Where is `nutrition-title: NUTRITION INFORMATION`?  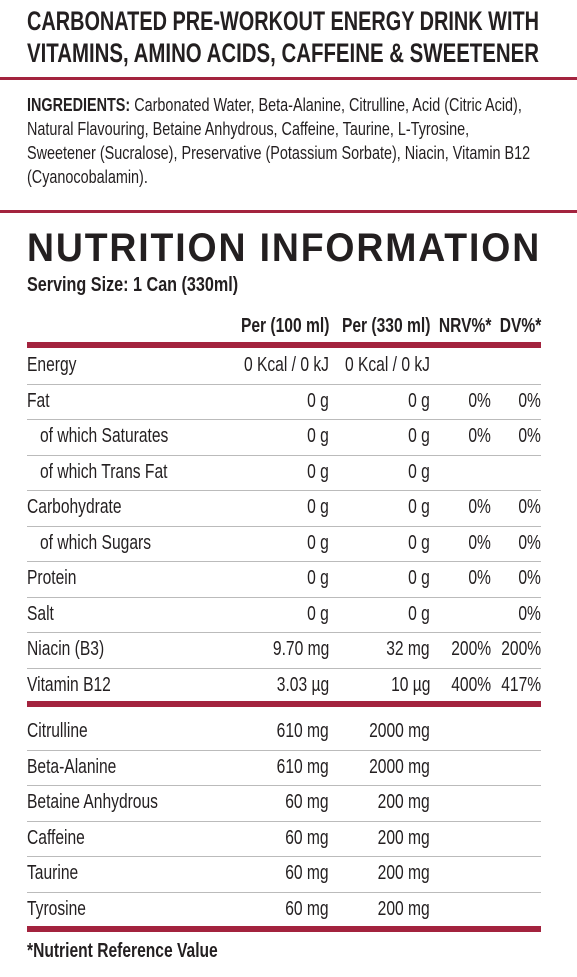 nutrition-title: NUTRITION INFORMATION is located at coordinates (284, 248).